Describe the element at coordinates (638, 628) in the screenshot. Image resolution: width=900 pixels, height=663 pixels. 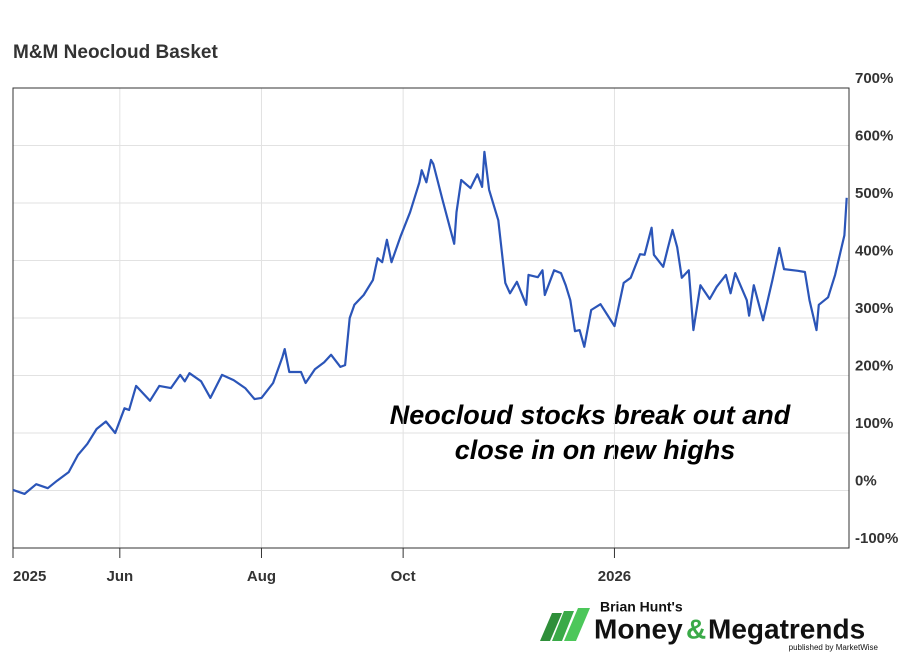
I see `logo-word: Money` at that location.